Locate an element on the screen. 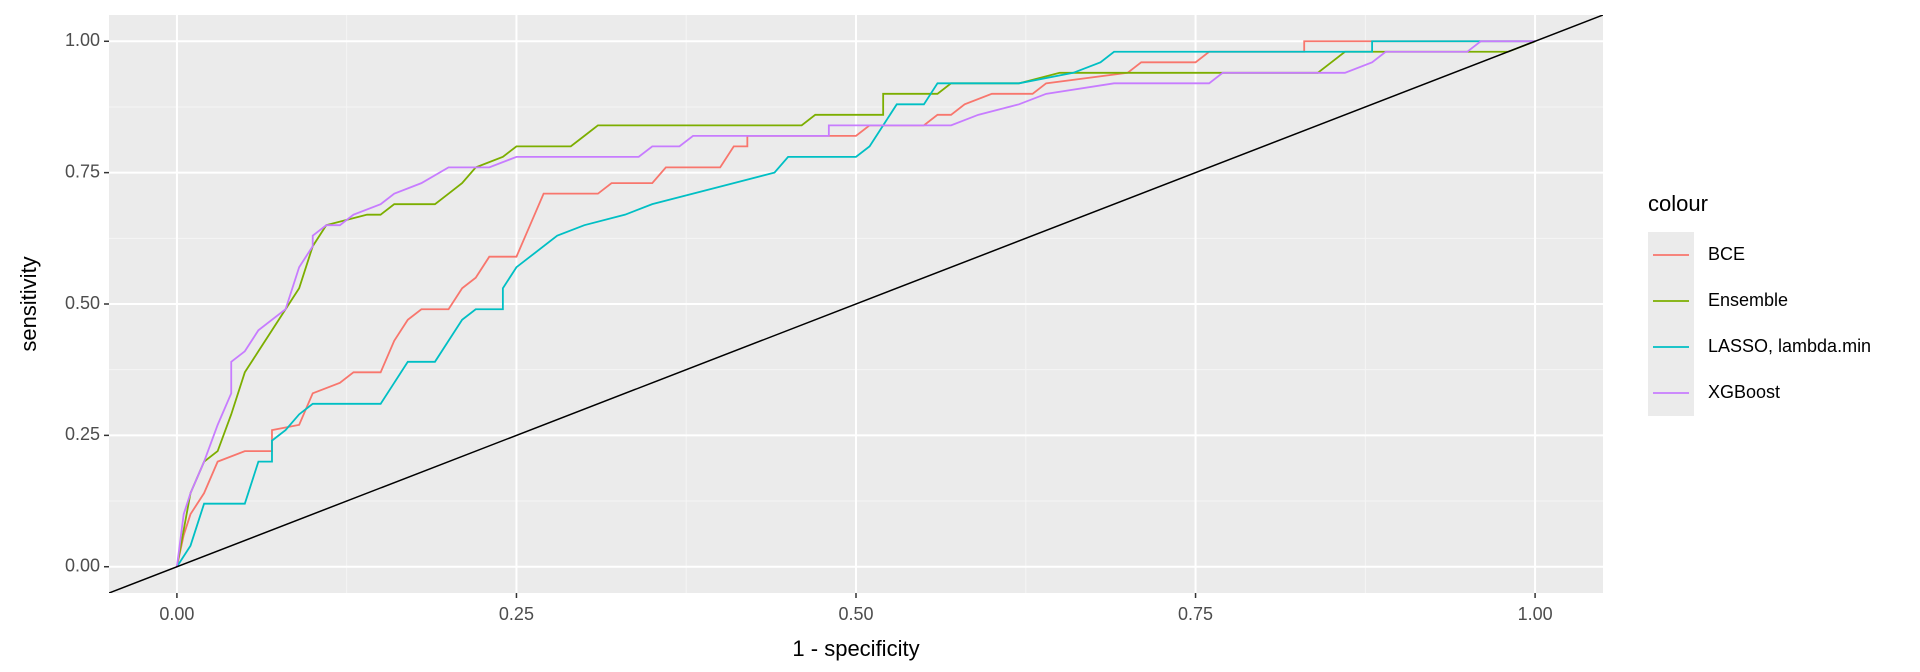 Image resolution: width=1920 pixels, height=672 pixels. y-axis-title: sensitivity is located at coordinates (28, 303).